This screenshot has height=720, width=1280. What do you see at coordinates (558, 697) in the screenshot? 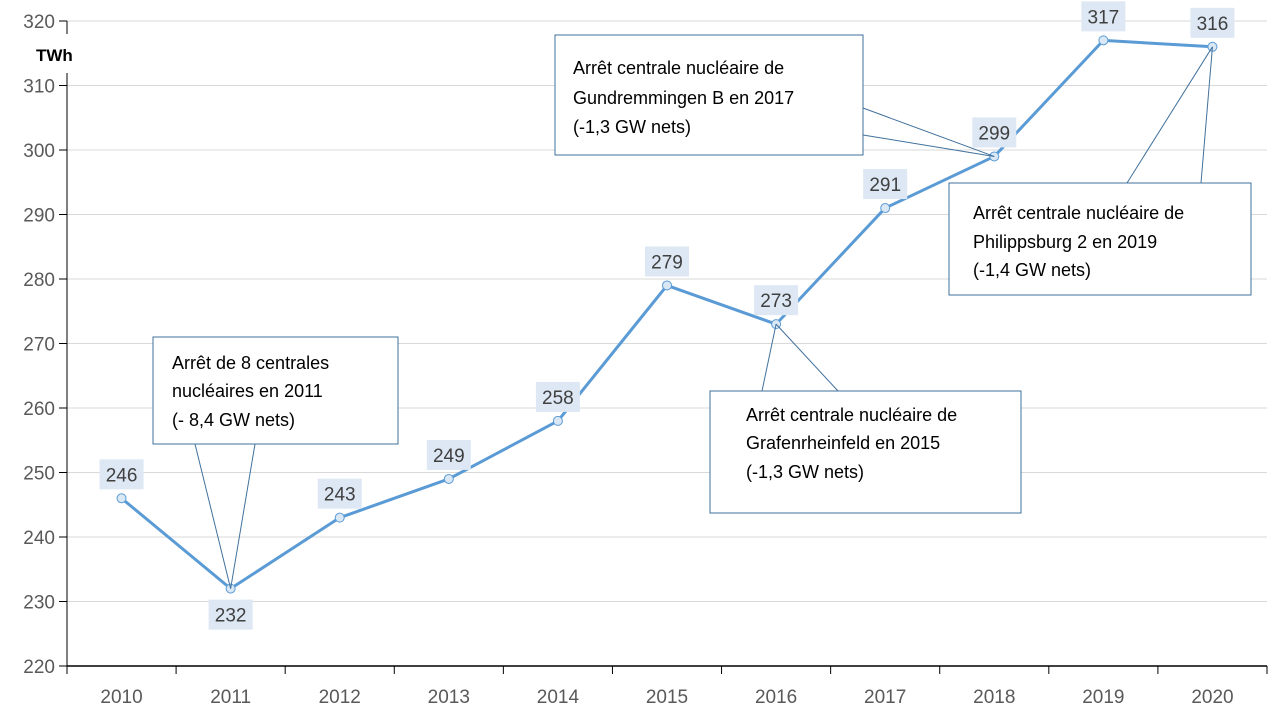
I see `x-tick-label: 2014` at bounding box center [558, 697].